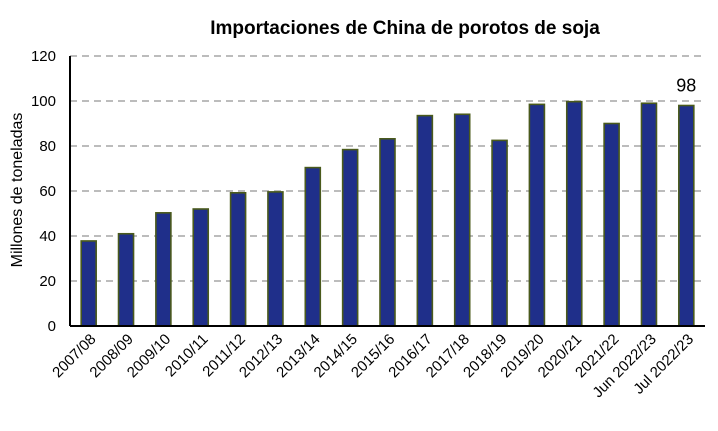  I want to click on data-labels: 98, so click(686, 86).